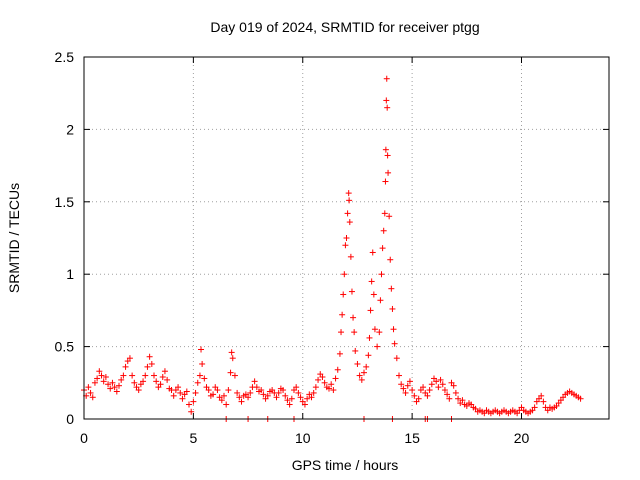 The image size is (640, 480). What do you see at coordinates (522, 438) in the screenshot?
I see `x-tick-label: 20` at bounding box center [522, 438].